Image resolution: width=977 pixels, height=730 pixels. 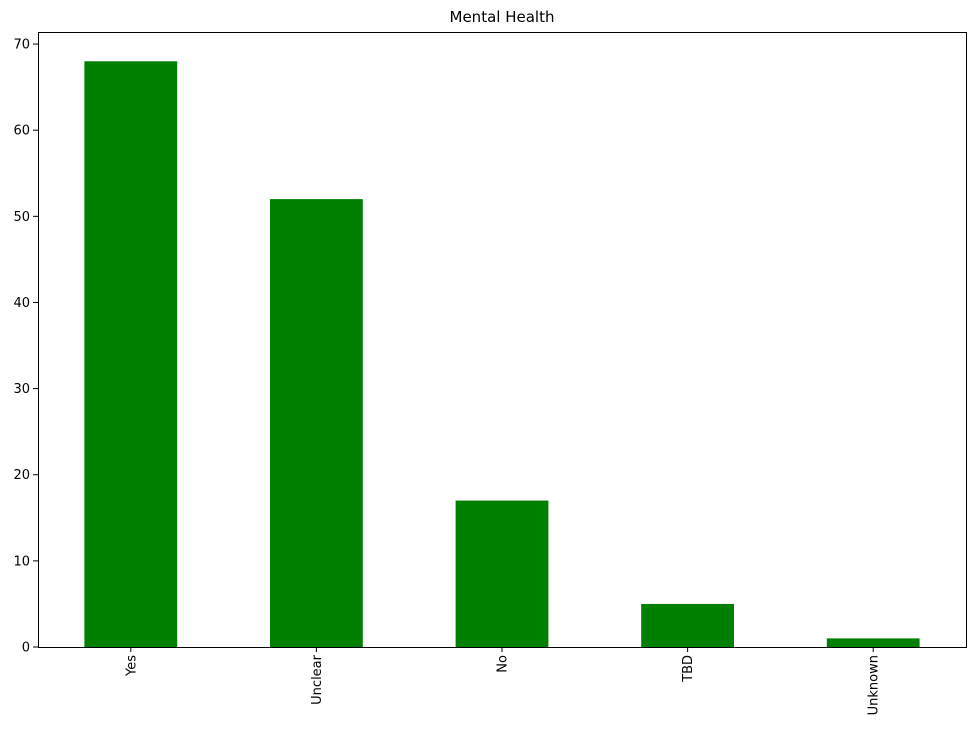 What do you see at coordinates (131, 666) in the screenshot?
I see `x-tick-label: Yes` at bounding box center [131, 666].